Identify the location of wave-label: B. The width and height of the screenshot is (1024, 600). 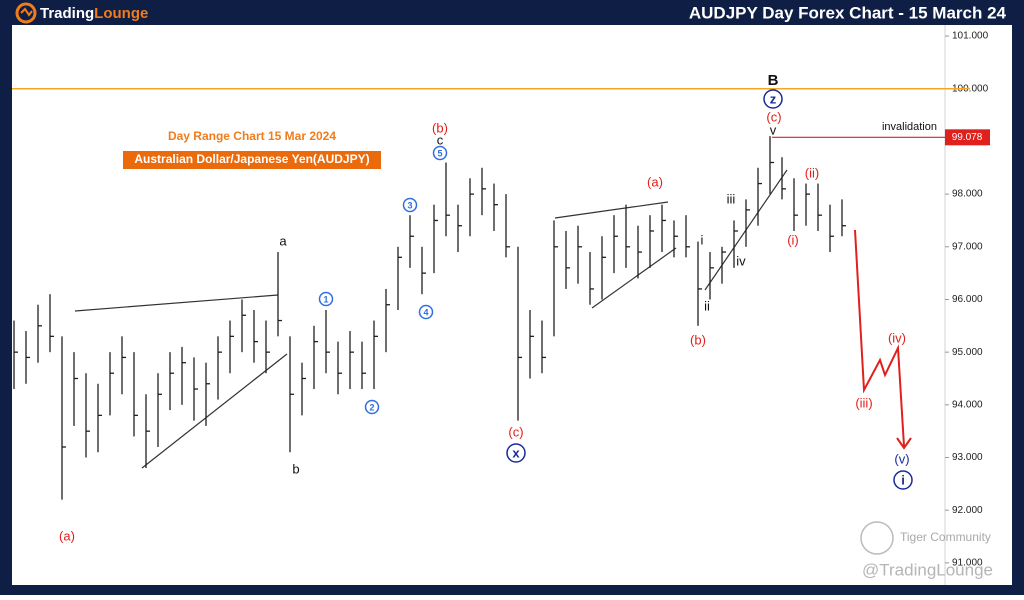
(773, 80).